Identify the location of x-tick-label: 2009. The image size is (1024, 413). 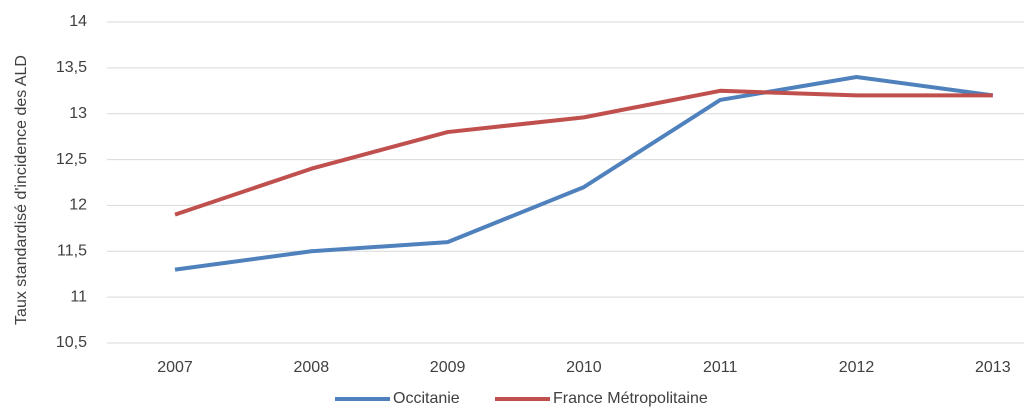
(448, 367).